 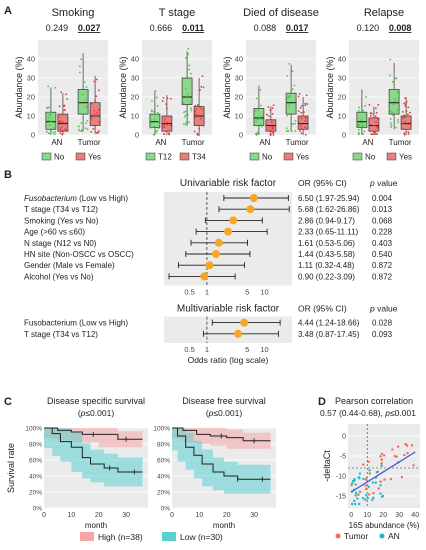 I want to click on legend-swatch-no, so click(x=150, y=156).